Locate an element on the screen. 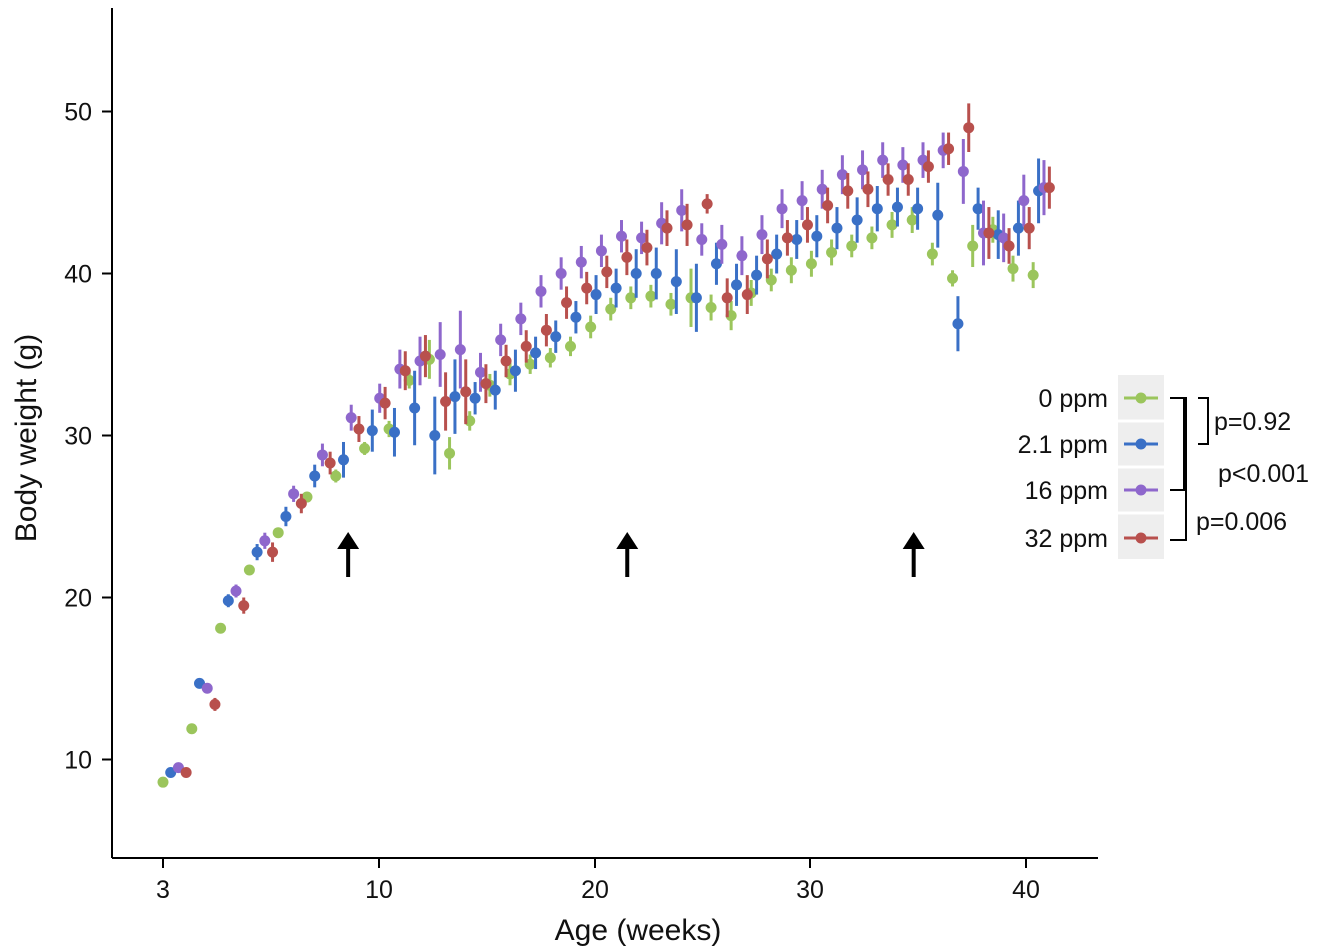 This screenshot has width=1344, height=949. legend-label: 0 ppm is located at coordinates (1073, 399).